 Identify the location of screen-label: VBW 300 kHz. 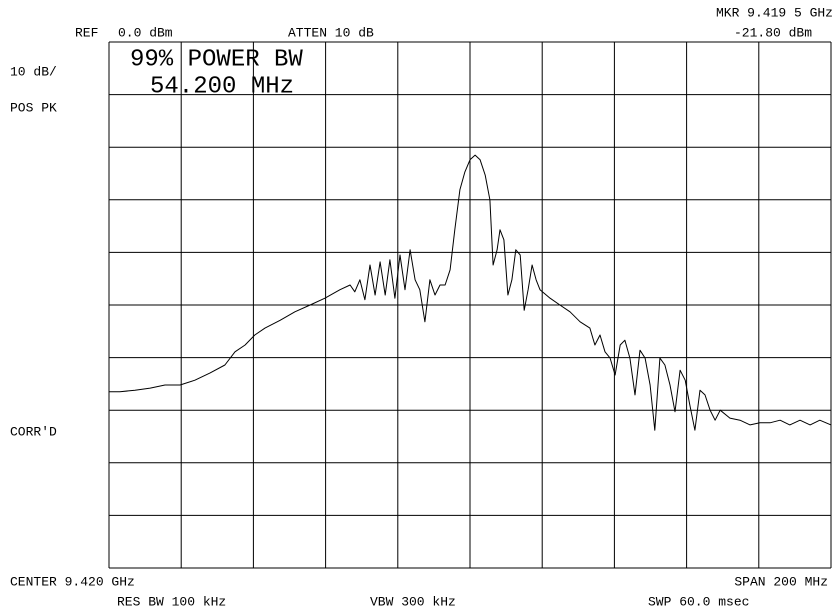
(413, 601).